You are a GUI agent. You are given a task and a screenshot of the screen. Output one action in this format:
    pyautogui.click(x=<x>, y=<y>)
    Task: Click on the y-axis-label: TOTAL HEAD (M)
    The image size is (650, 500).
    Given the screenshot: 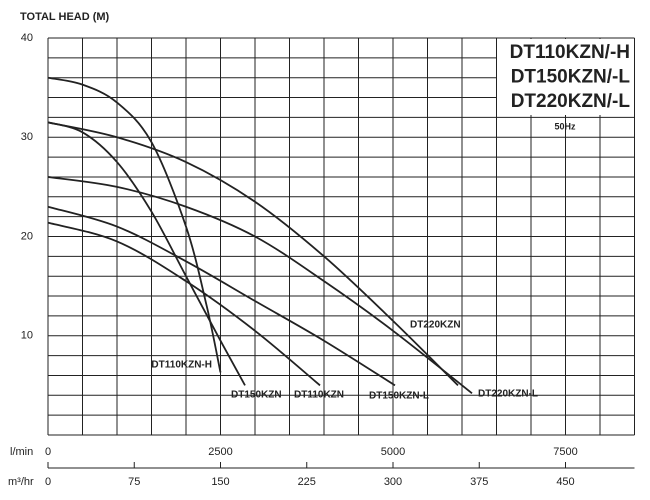 What is the action you would take?
    pyautogui.click(x=65, y=17)
    